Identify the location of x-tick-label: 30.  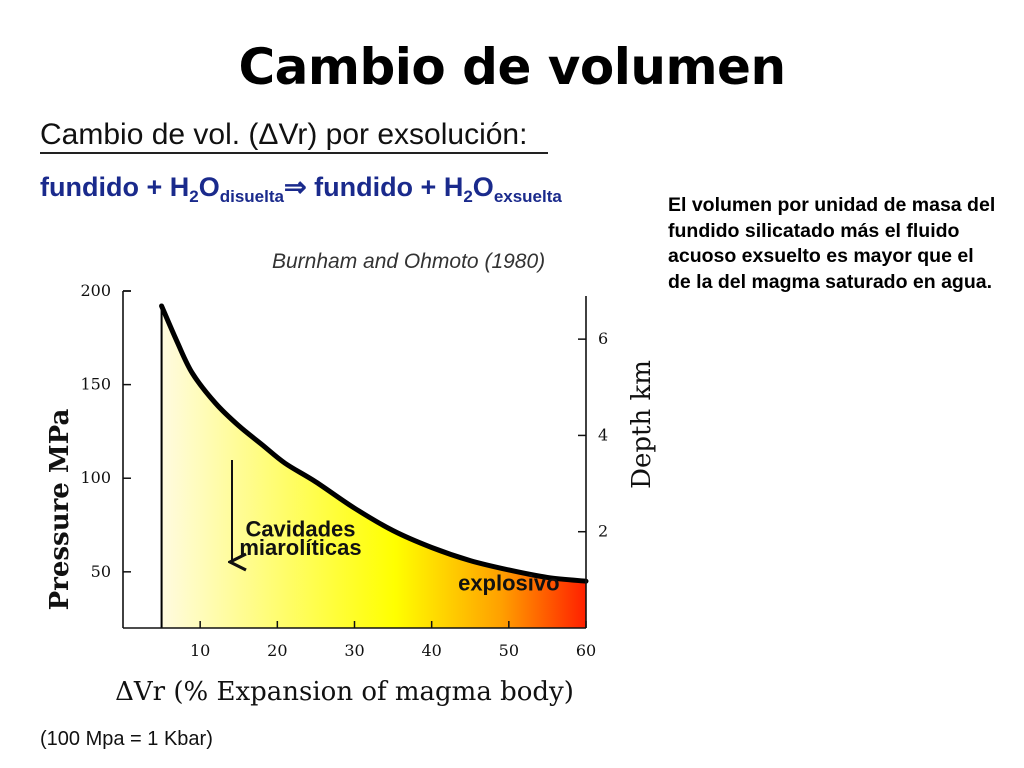
(354, 650).